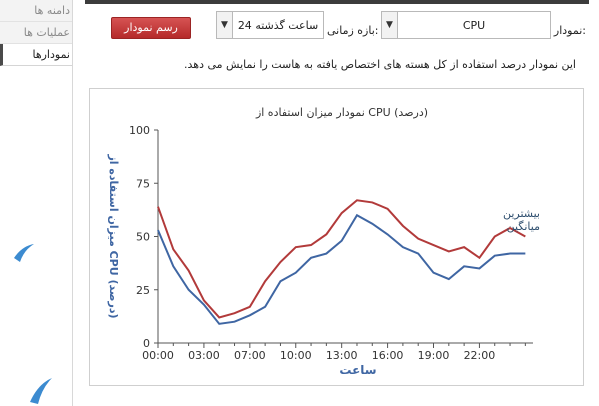 The width and height of the screenshot is (599, 406). I want to click on x-tick-label: 19:00, so click(434, 355).